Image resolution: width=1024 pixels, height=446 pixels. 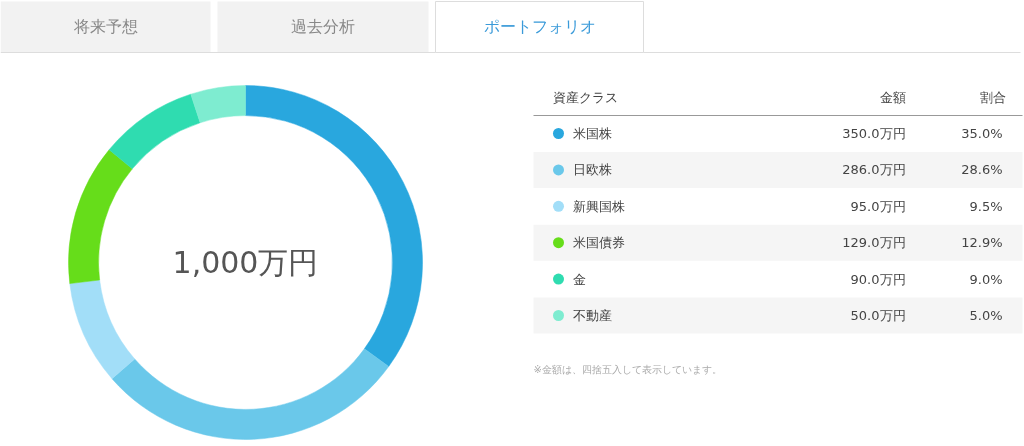 What do you see at coordinates (539, 26) in the screenshot?
I see `text: ポートフォリオ` at bounding box center [539, 26].